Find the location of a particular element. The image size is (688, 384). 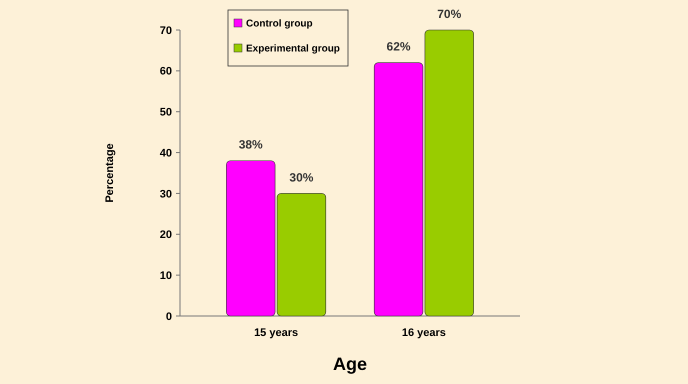

legend-label: Control group is located at coordinates (279, 24).